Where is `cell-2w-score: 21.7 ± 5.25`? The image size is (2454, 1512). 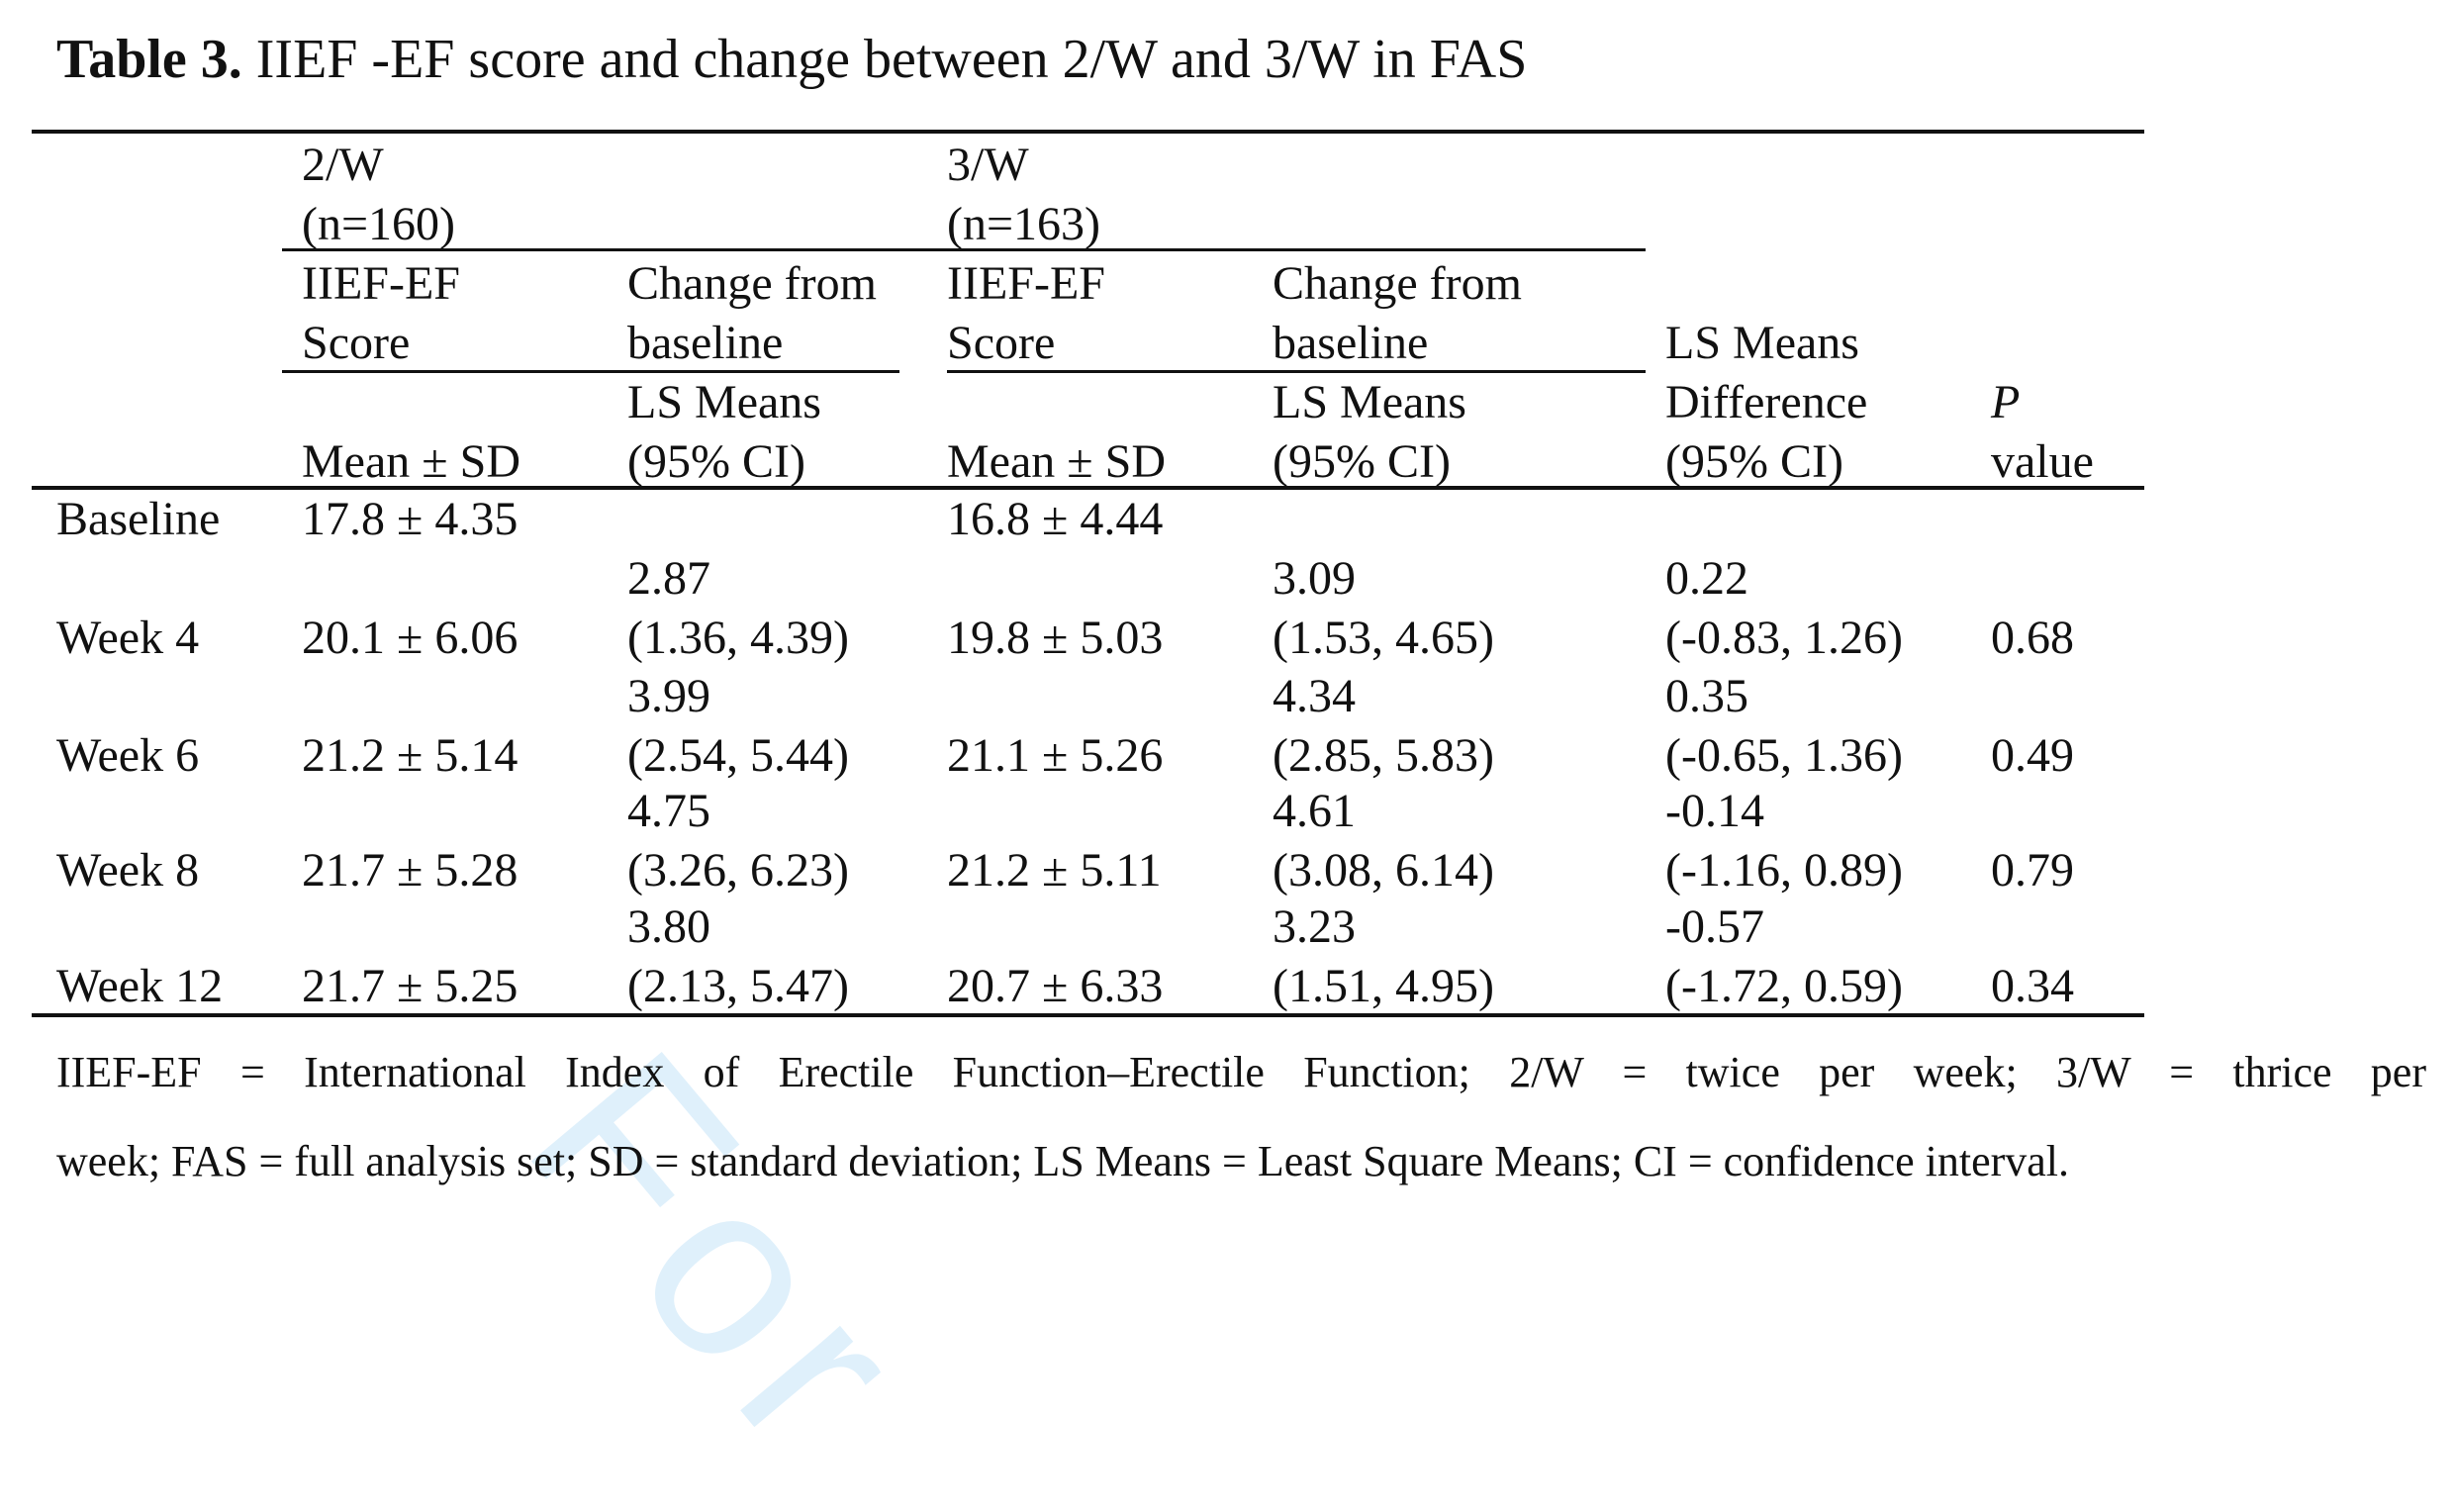
cell-2w-score: 21.7 ± 5.25 is located at coordinates (410, 986).